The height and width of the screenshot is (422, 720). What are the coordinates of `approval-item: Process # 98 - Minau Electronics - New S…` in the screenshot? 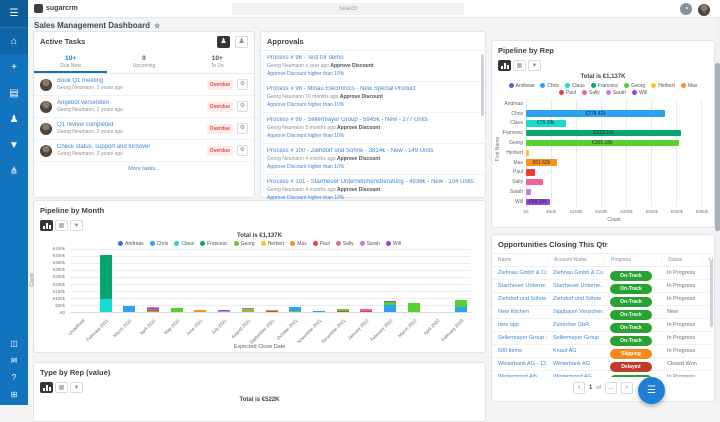 It's located at (373, 97).